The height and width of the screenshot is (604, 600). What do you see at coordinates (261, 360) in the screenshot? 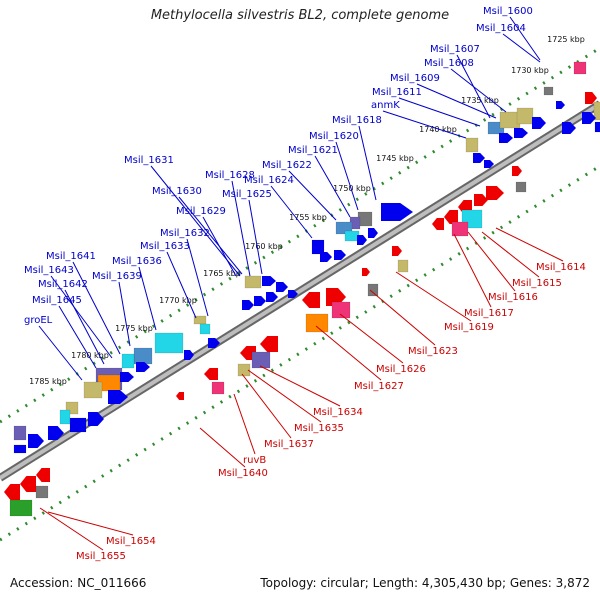
I see `gene-feature-purple` at bounding box center [261, 360].